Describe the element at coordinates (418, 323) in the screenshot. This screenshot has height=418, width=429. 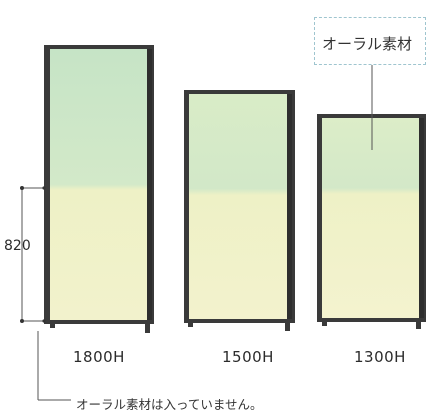
I see `panel-1300h-foot-right` at that location.